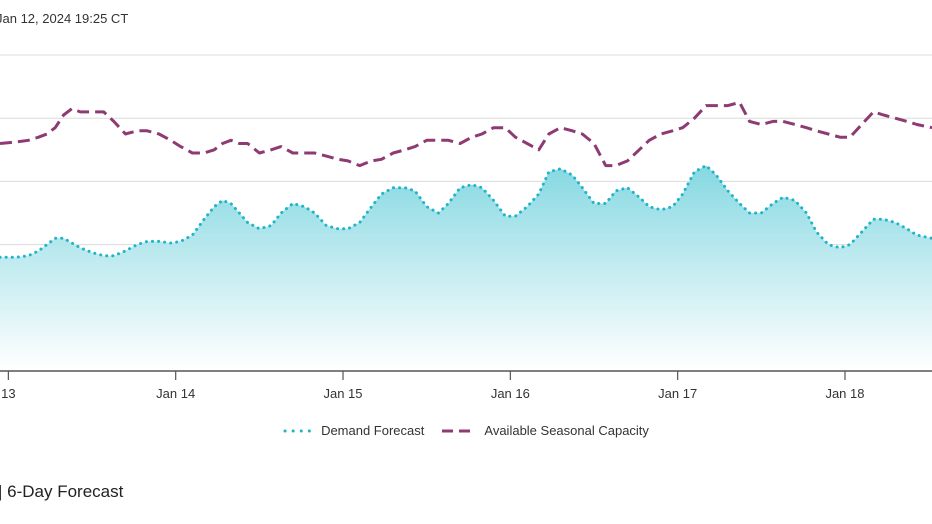 The width and height of the screenshot is (932, 524). I want to click on x-tick-label: Jan 16, so click(510, 393).